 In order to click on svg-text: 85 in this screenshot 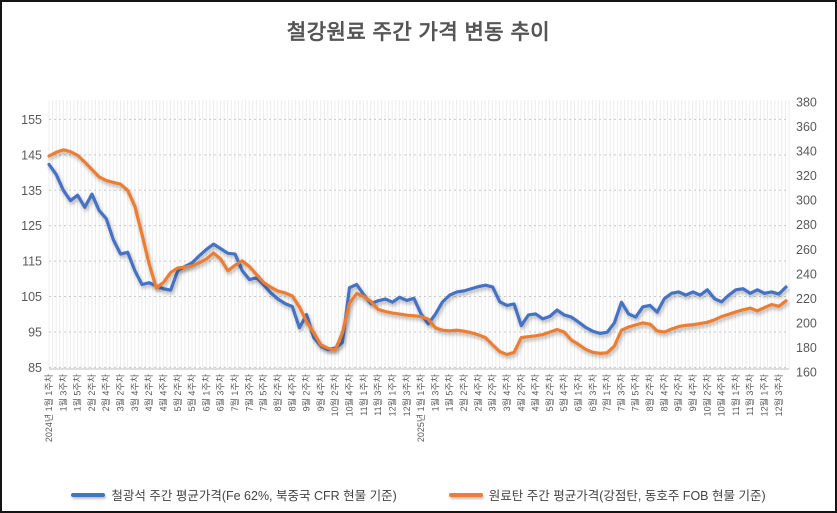, I will do `click(35, 368)`.